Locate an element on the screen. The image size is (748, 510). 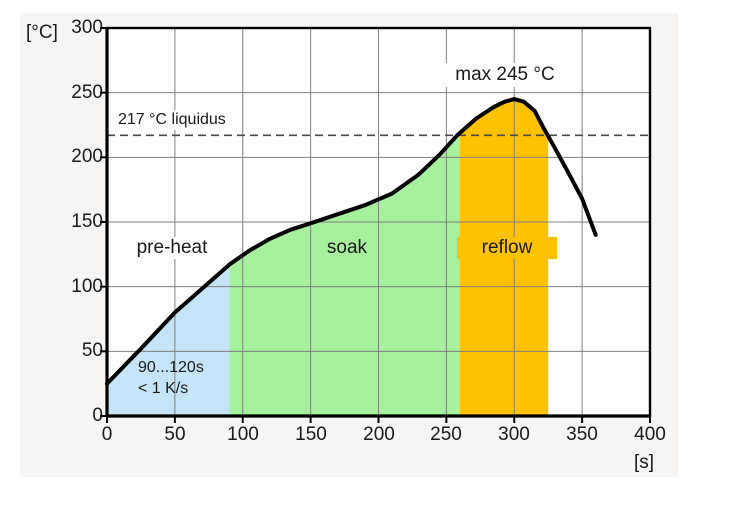
liquidus-line-label: 217 °C liquidus is located at coordinates (172, 120).